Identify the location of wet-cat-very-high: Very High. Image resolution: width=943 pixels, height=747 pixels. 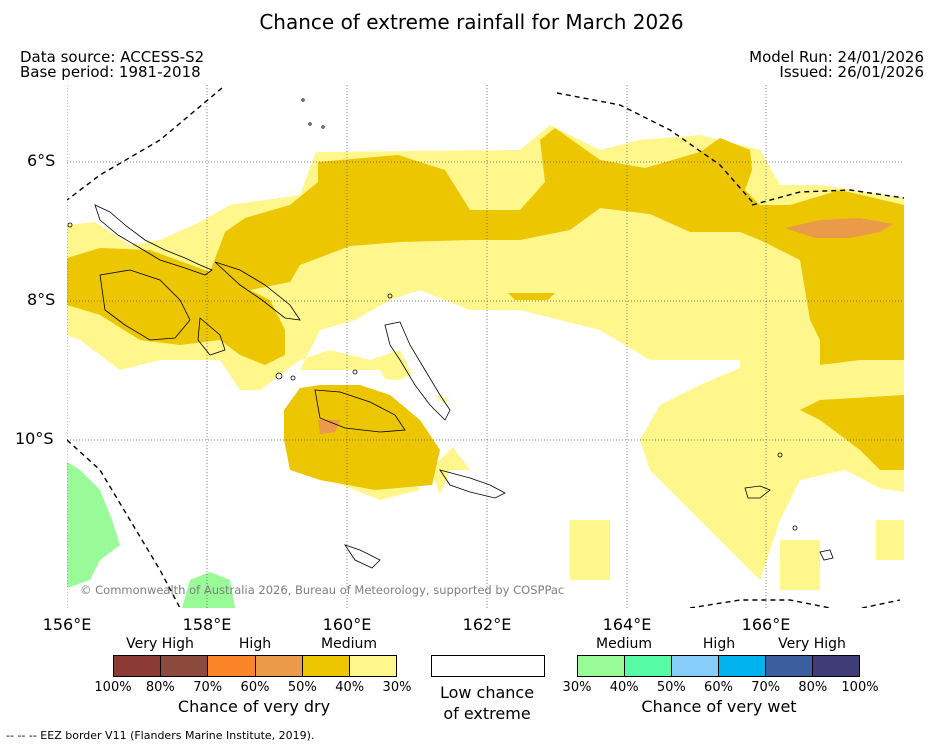
(812, 644).